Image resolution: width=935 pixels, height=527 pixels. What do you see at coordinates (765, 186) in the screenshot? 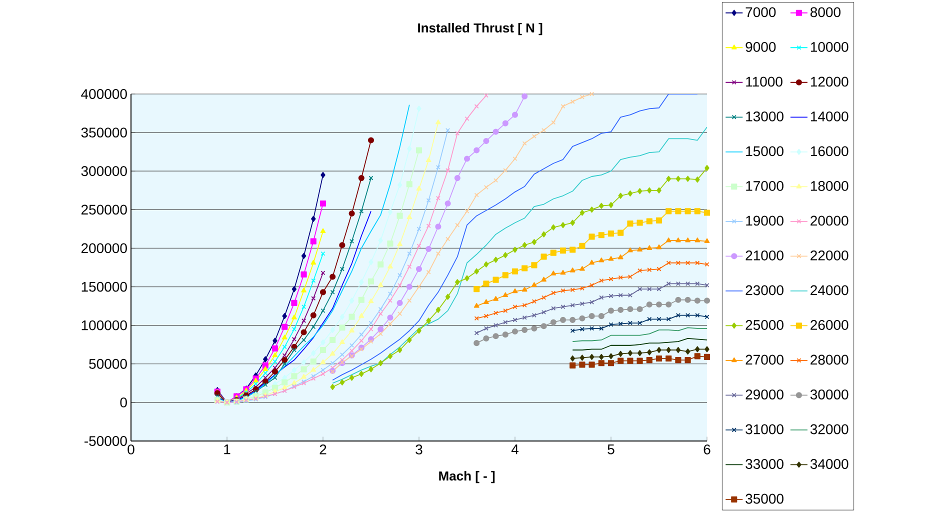
I see `legend-label: 17000` at bounding box center [765, 186].